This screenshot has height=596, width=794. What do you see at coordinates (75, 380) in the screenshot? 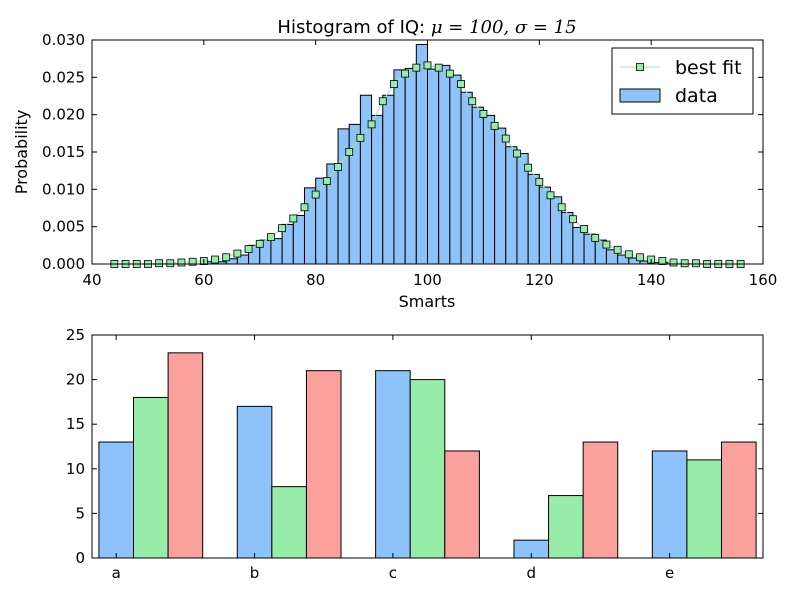
I see `y-tick-label: 20` at bounding box center [75, 380].